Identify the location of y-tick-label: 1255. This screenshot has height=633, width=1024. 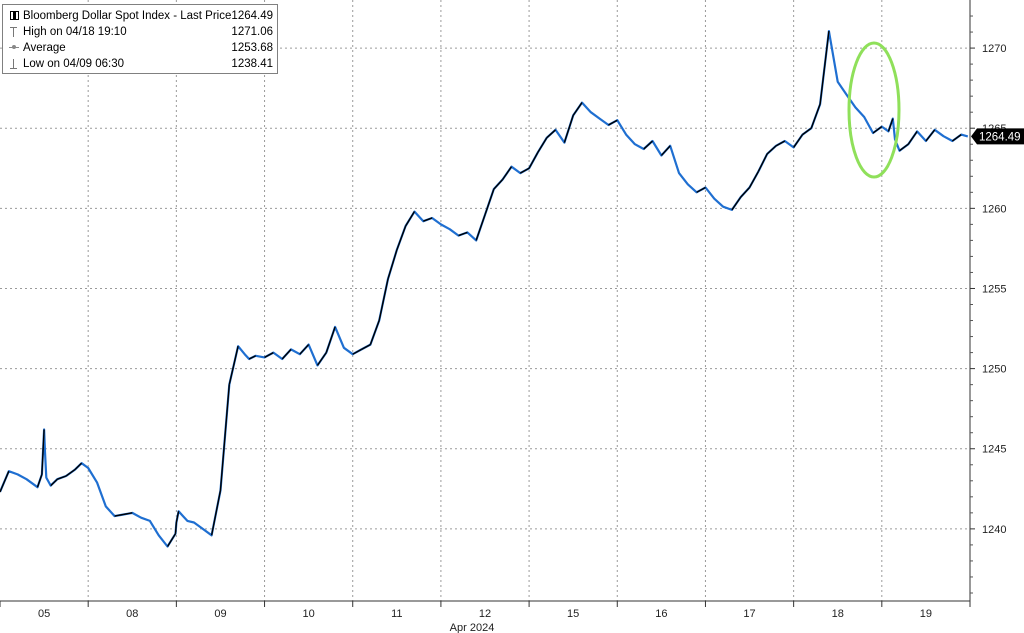
(994, 289).